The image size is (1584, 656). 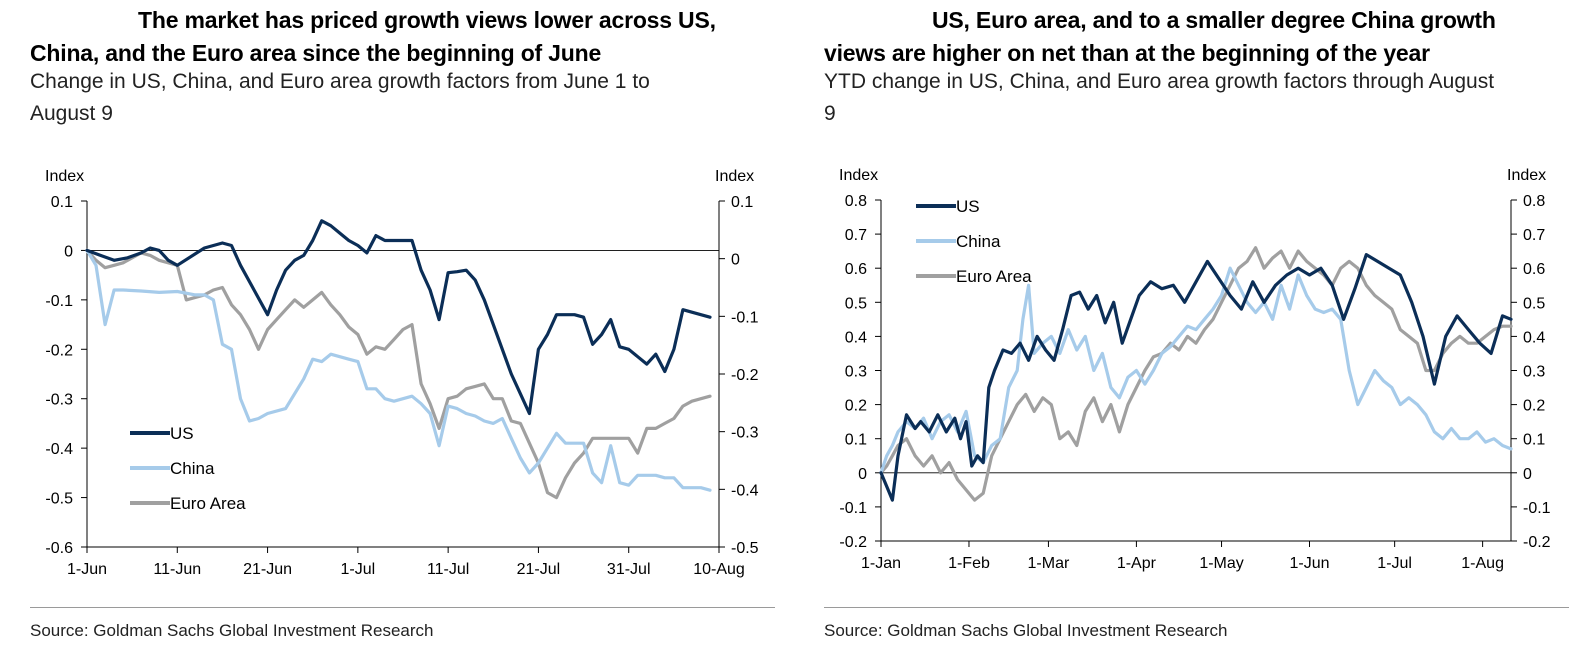 What do you see at coordinates (745, 490) in the screenshot?
I see `y-tick-label-right: -0.4` at bounding box center [745, 490].